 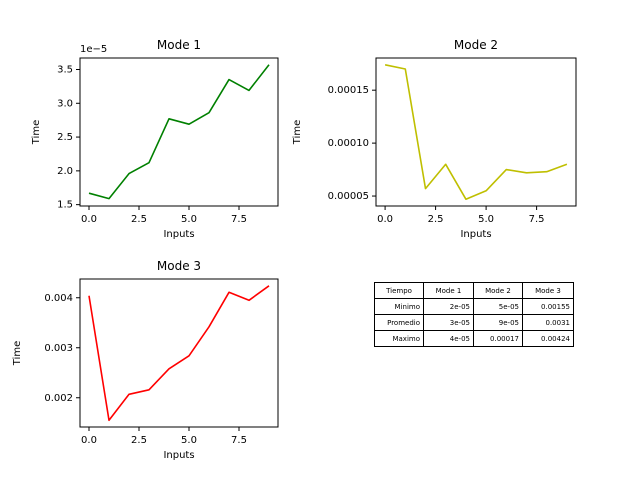 What do you see at coordinates (548, 306) in the screenshot?
I see `table-cell: 0.00155` at bounding box center [548, 306].